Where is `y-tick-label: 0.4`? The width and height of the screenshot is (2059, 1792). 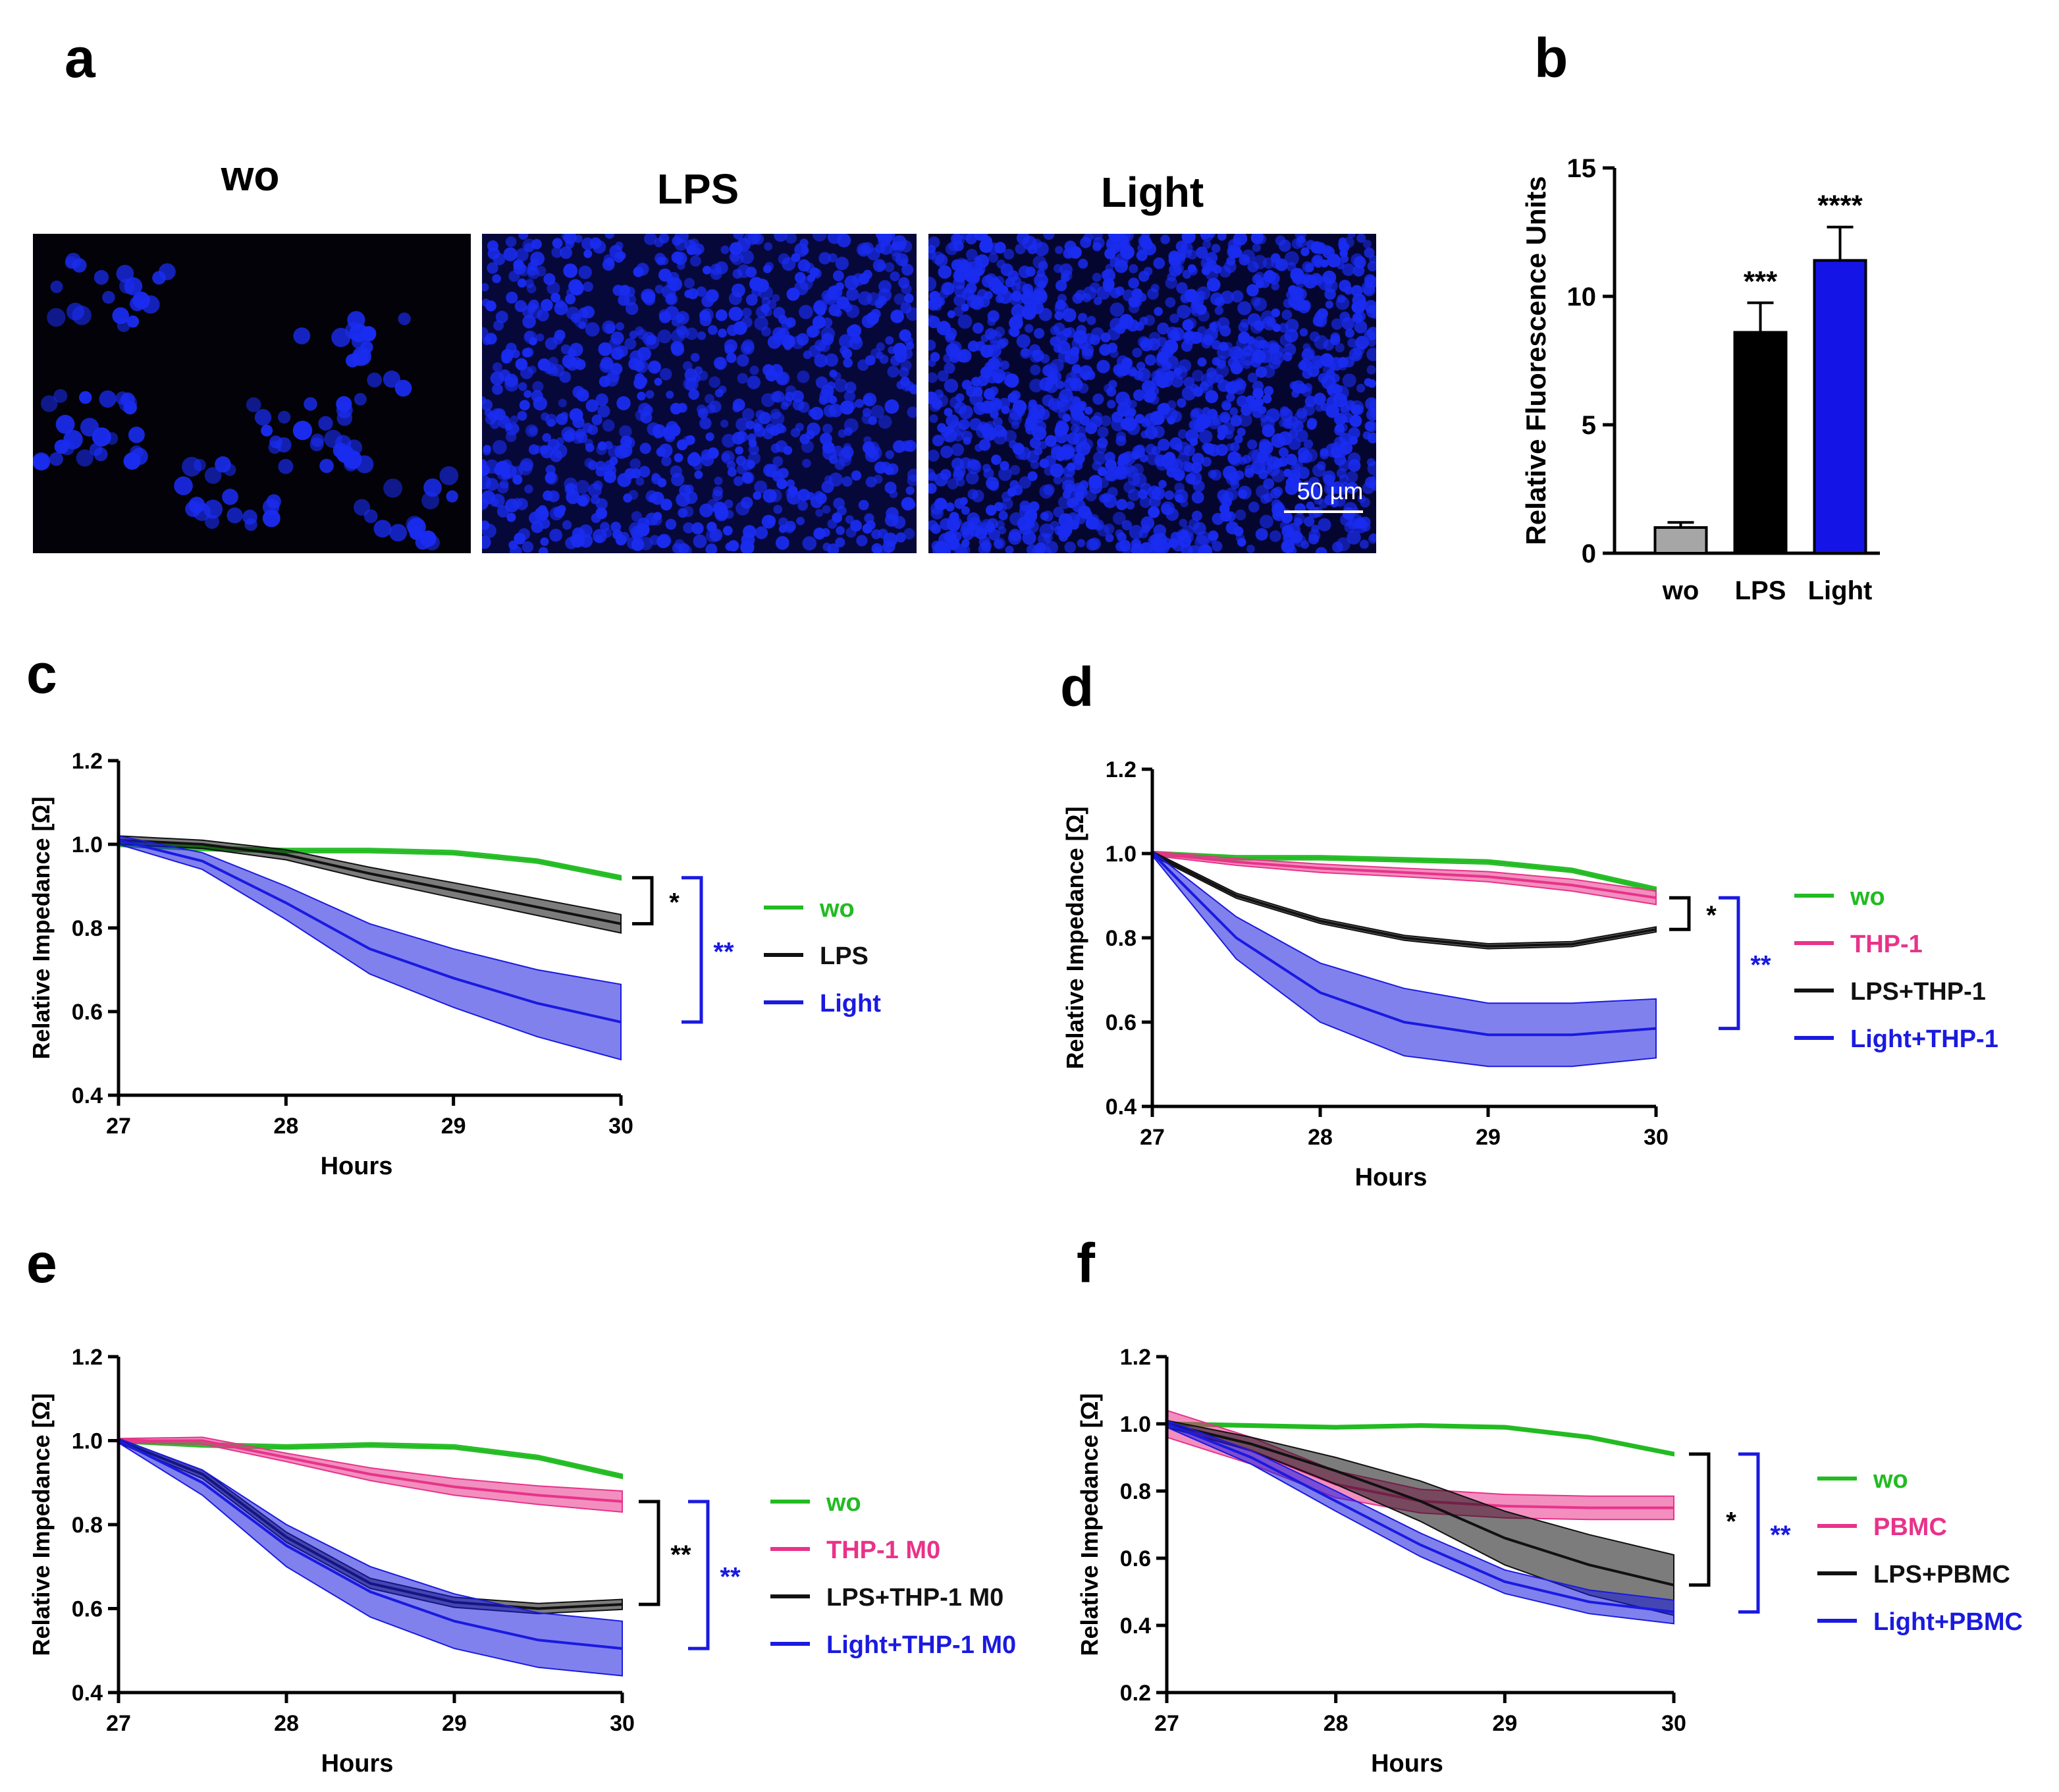
y-tick-label: 0.4 is located at coordinates (87, 1095).